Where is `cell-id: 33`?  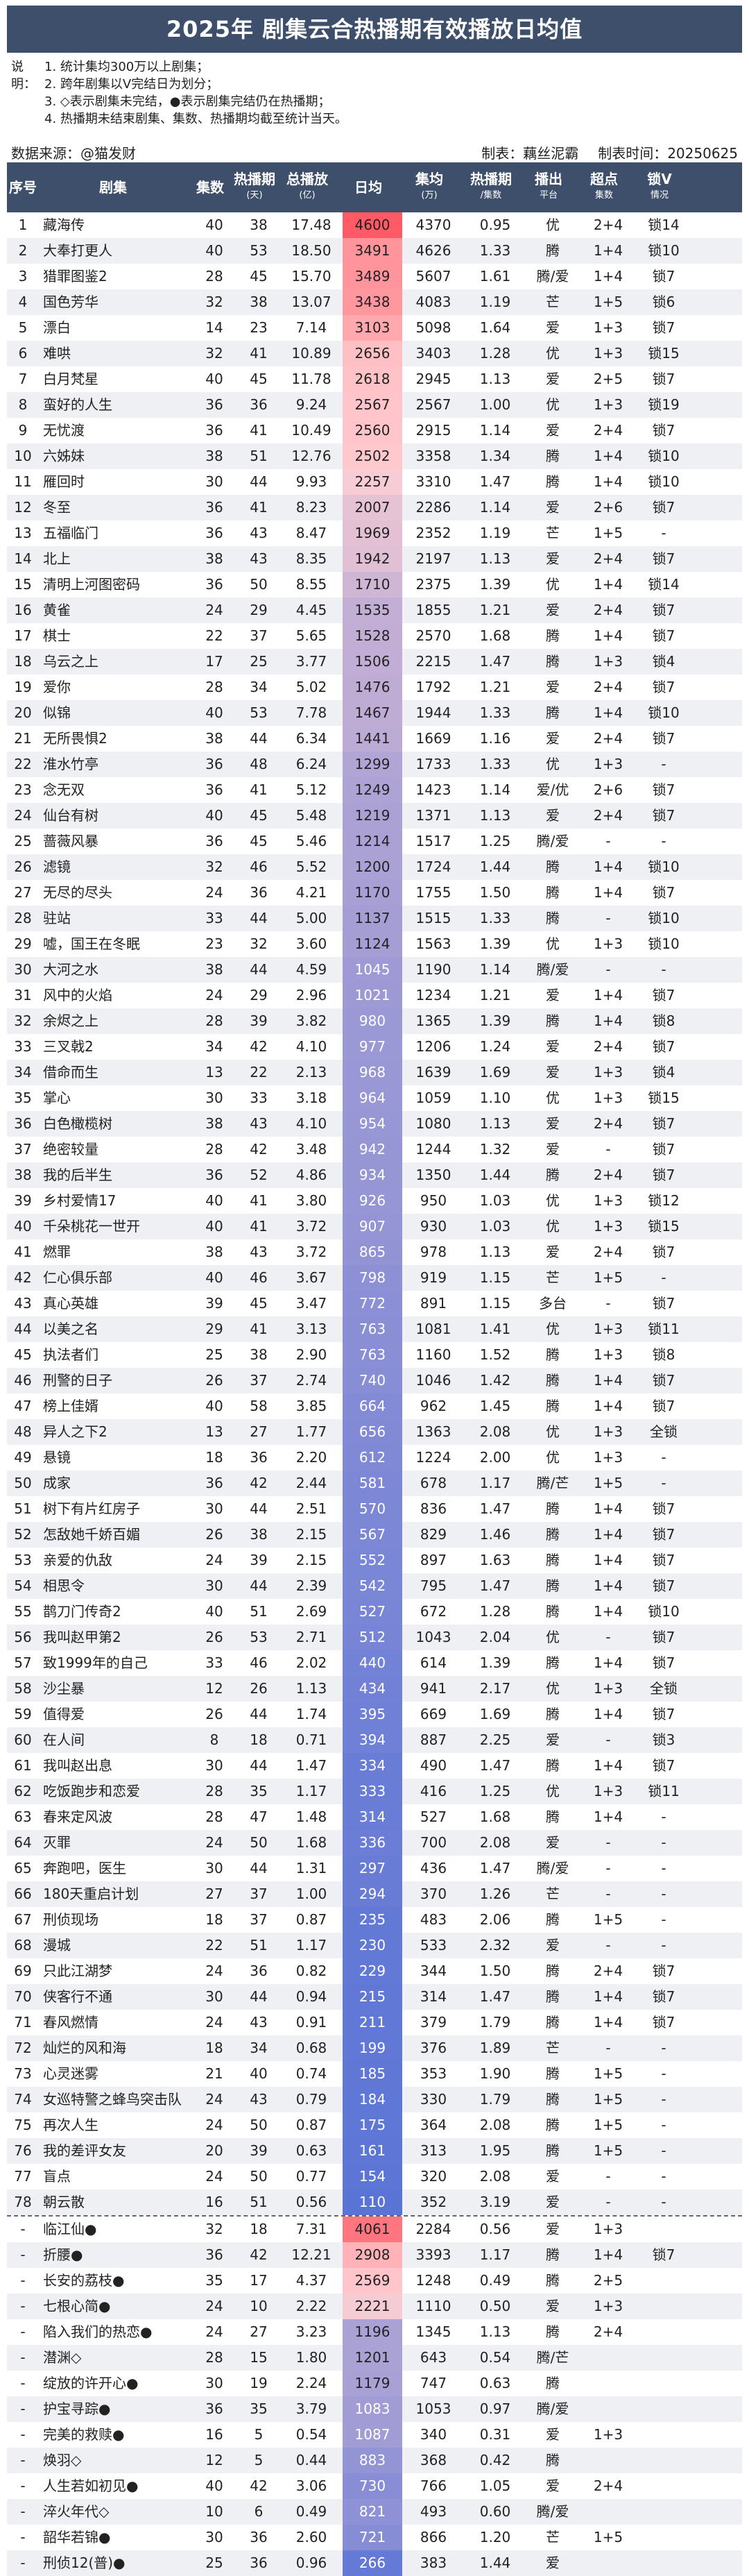 cell-id: 33 is located at coordinates (23, 1046).